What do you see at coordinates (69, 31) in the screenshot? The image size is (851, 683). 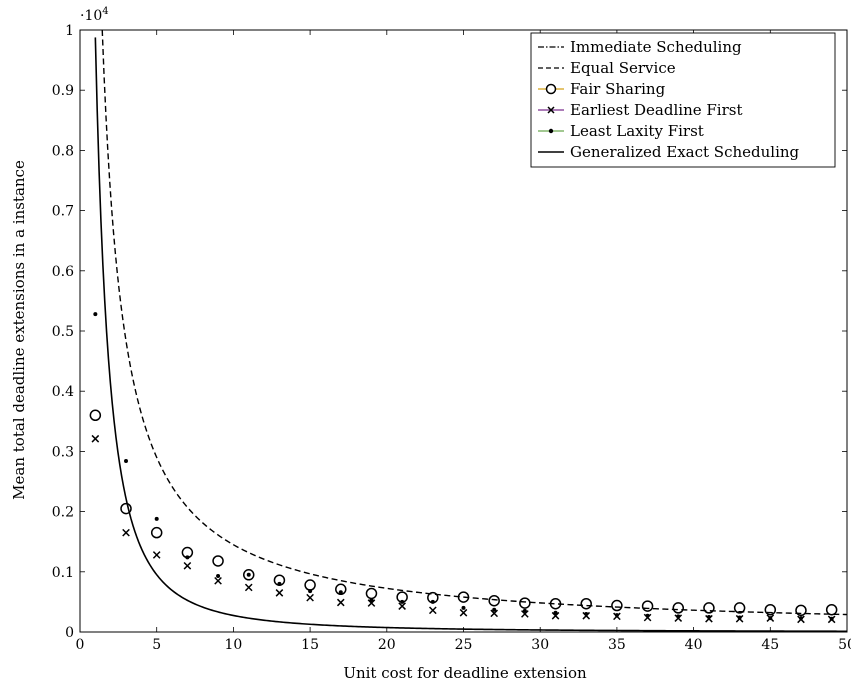 I see `y-tick-label: 1` at bounding box center [69, 31].